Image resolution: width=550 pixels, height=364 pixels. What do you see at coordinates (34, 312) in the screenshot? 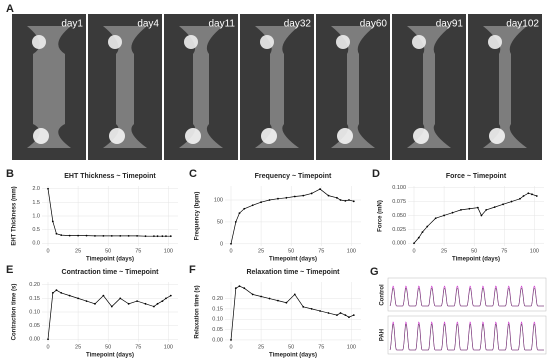
I see `y-tick-label: 0.10` at bounding box center [34, 312].